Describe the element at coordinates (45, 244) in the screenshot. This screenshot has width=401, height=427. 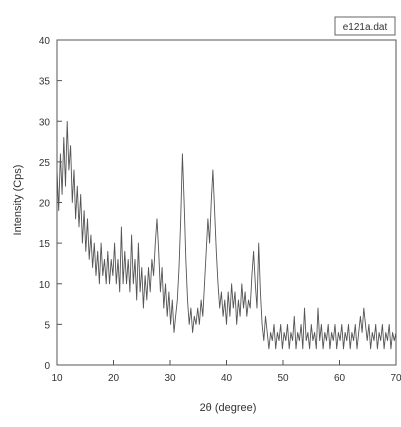
I see `y-tick-label: 15` at that location.